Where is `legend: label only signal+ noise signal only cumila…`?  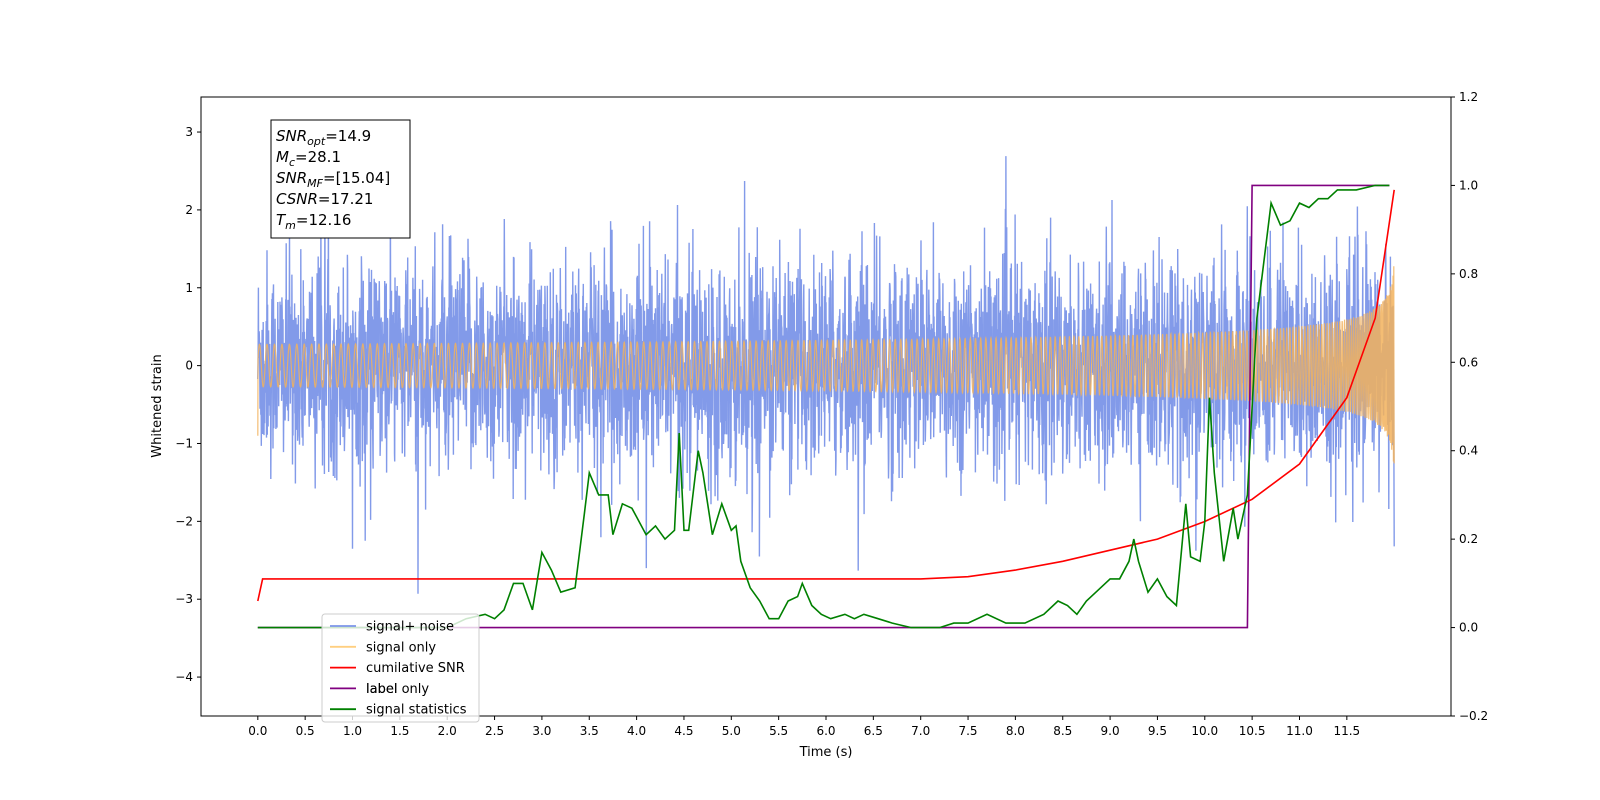 legend: label only signal+ noise signal only cumila… is located at coordinates (400, 668).